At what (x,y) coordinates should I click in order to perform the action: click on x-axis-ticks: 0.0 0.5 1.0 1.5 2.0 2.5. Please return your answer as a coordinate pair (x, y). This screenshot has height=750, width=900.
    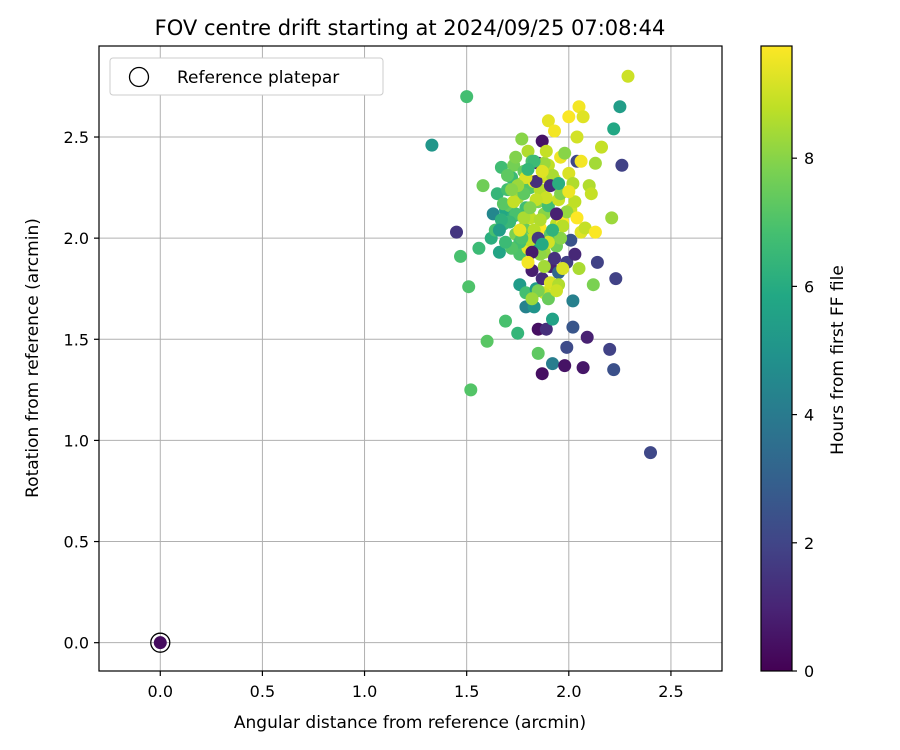
    Looking at the image, I should click on (416, 686).